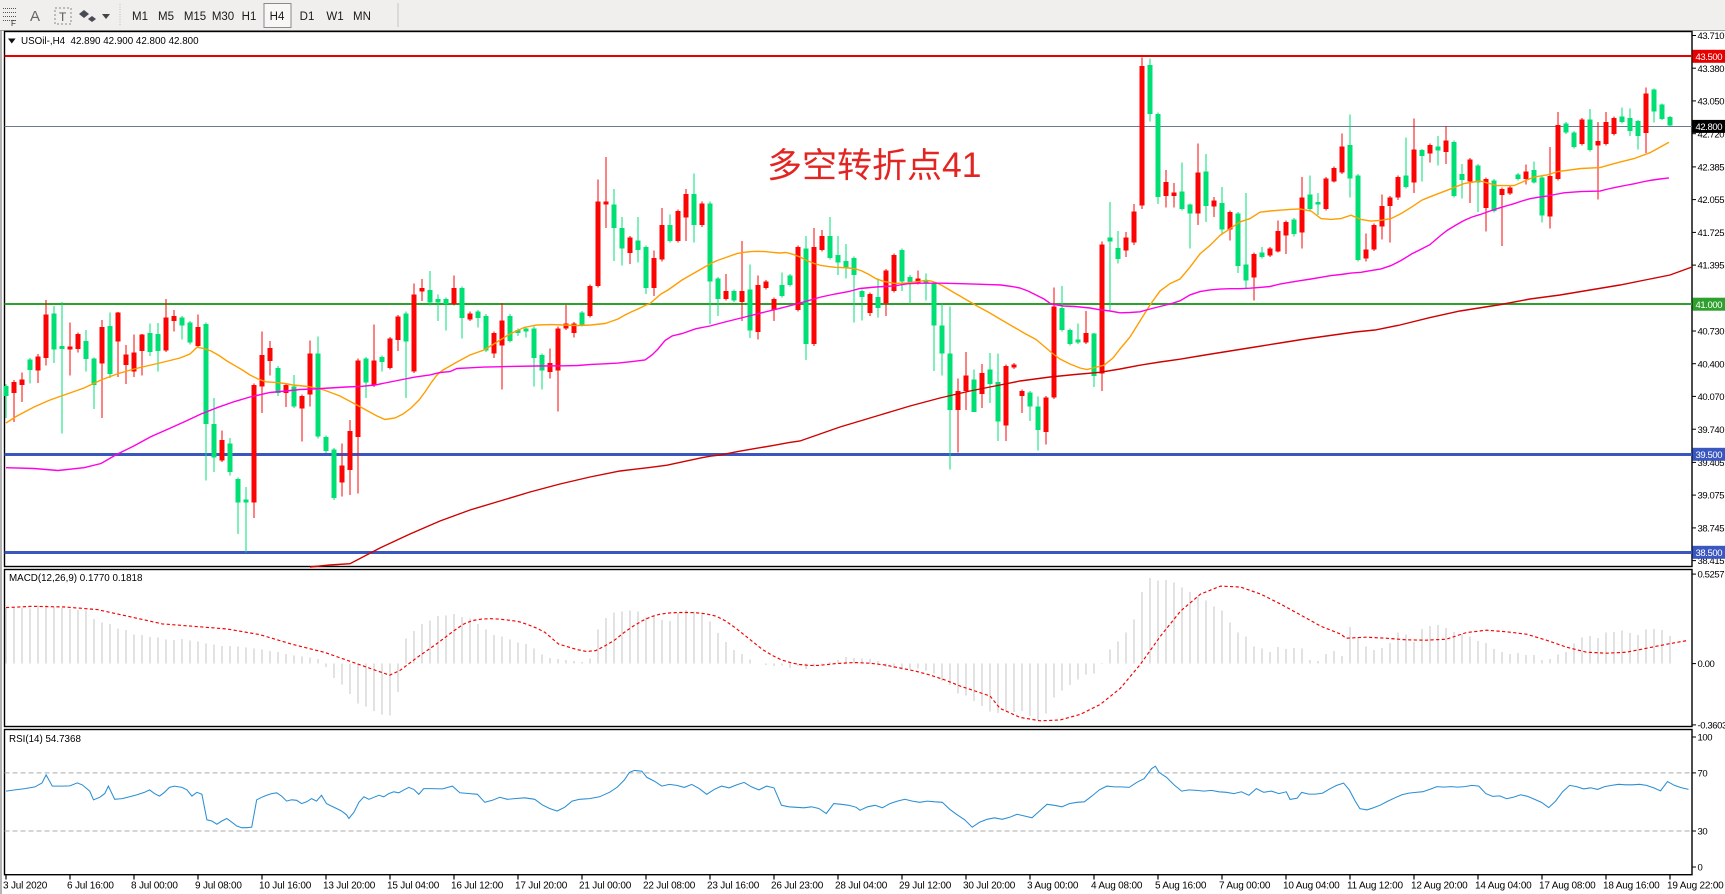 This screenshot has width=1725, height=894. I want to click on svg-text: 43.710, so click(1711, 36).